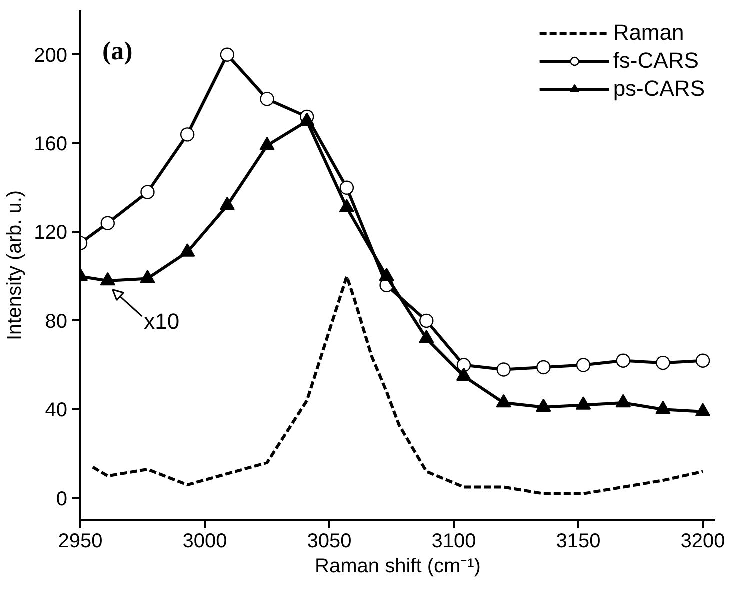 This screenshot has width=745, height=596. What do you see at coordinates (80, 541) in the screenshot?
I see `x-tick-label: 2950` at bounding box center [80, 541].